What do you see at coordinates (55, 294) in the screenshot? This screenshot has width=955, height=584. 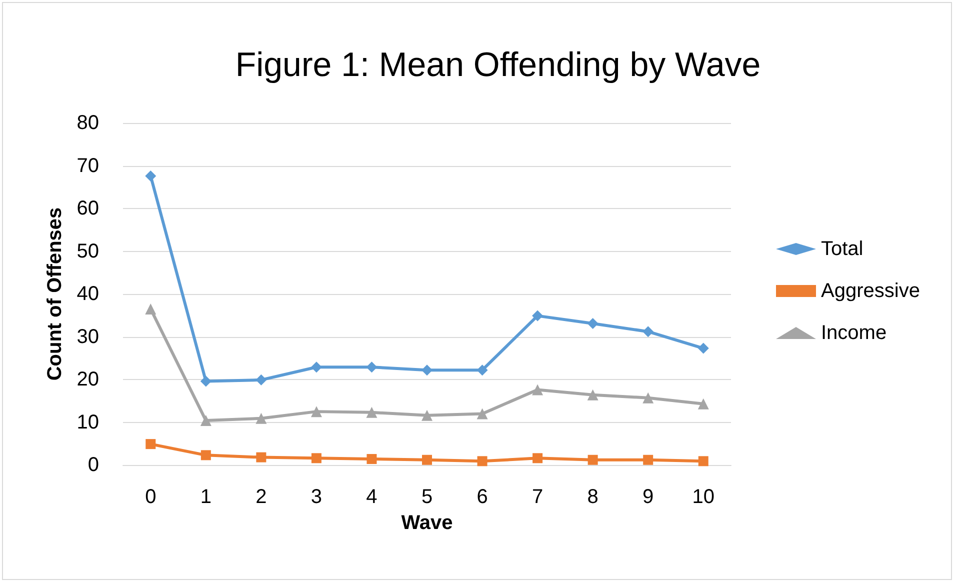 I see `y-axis-title: Count of Offenses` at bounding box center [55, 294].